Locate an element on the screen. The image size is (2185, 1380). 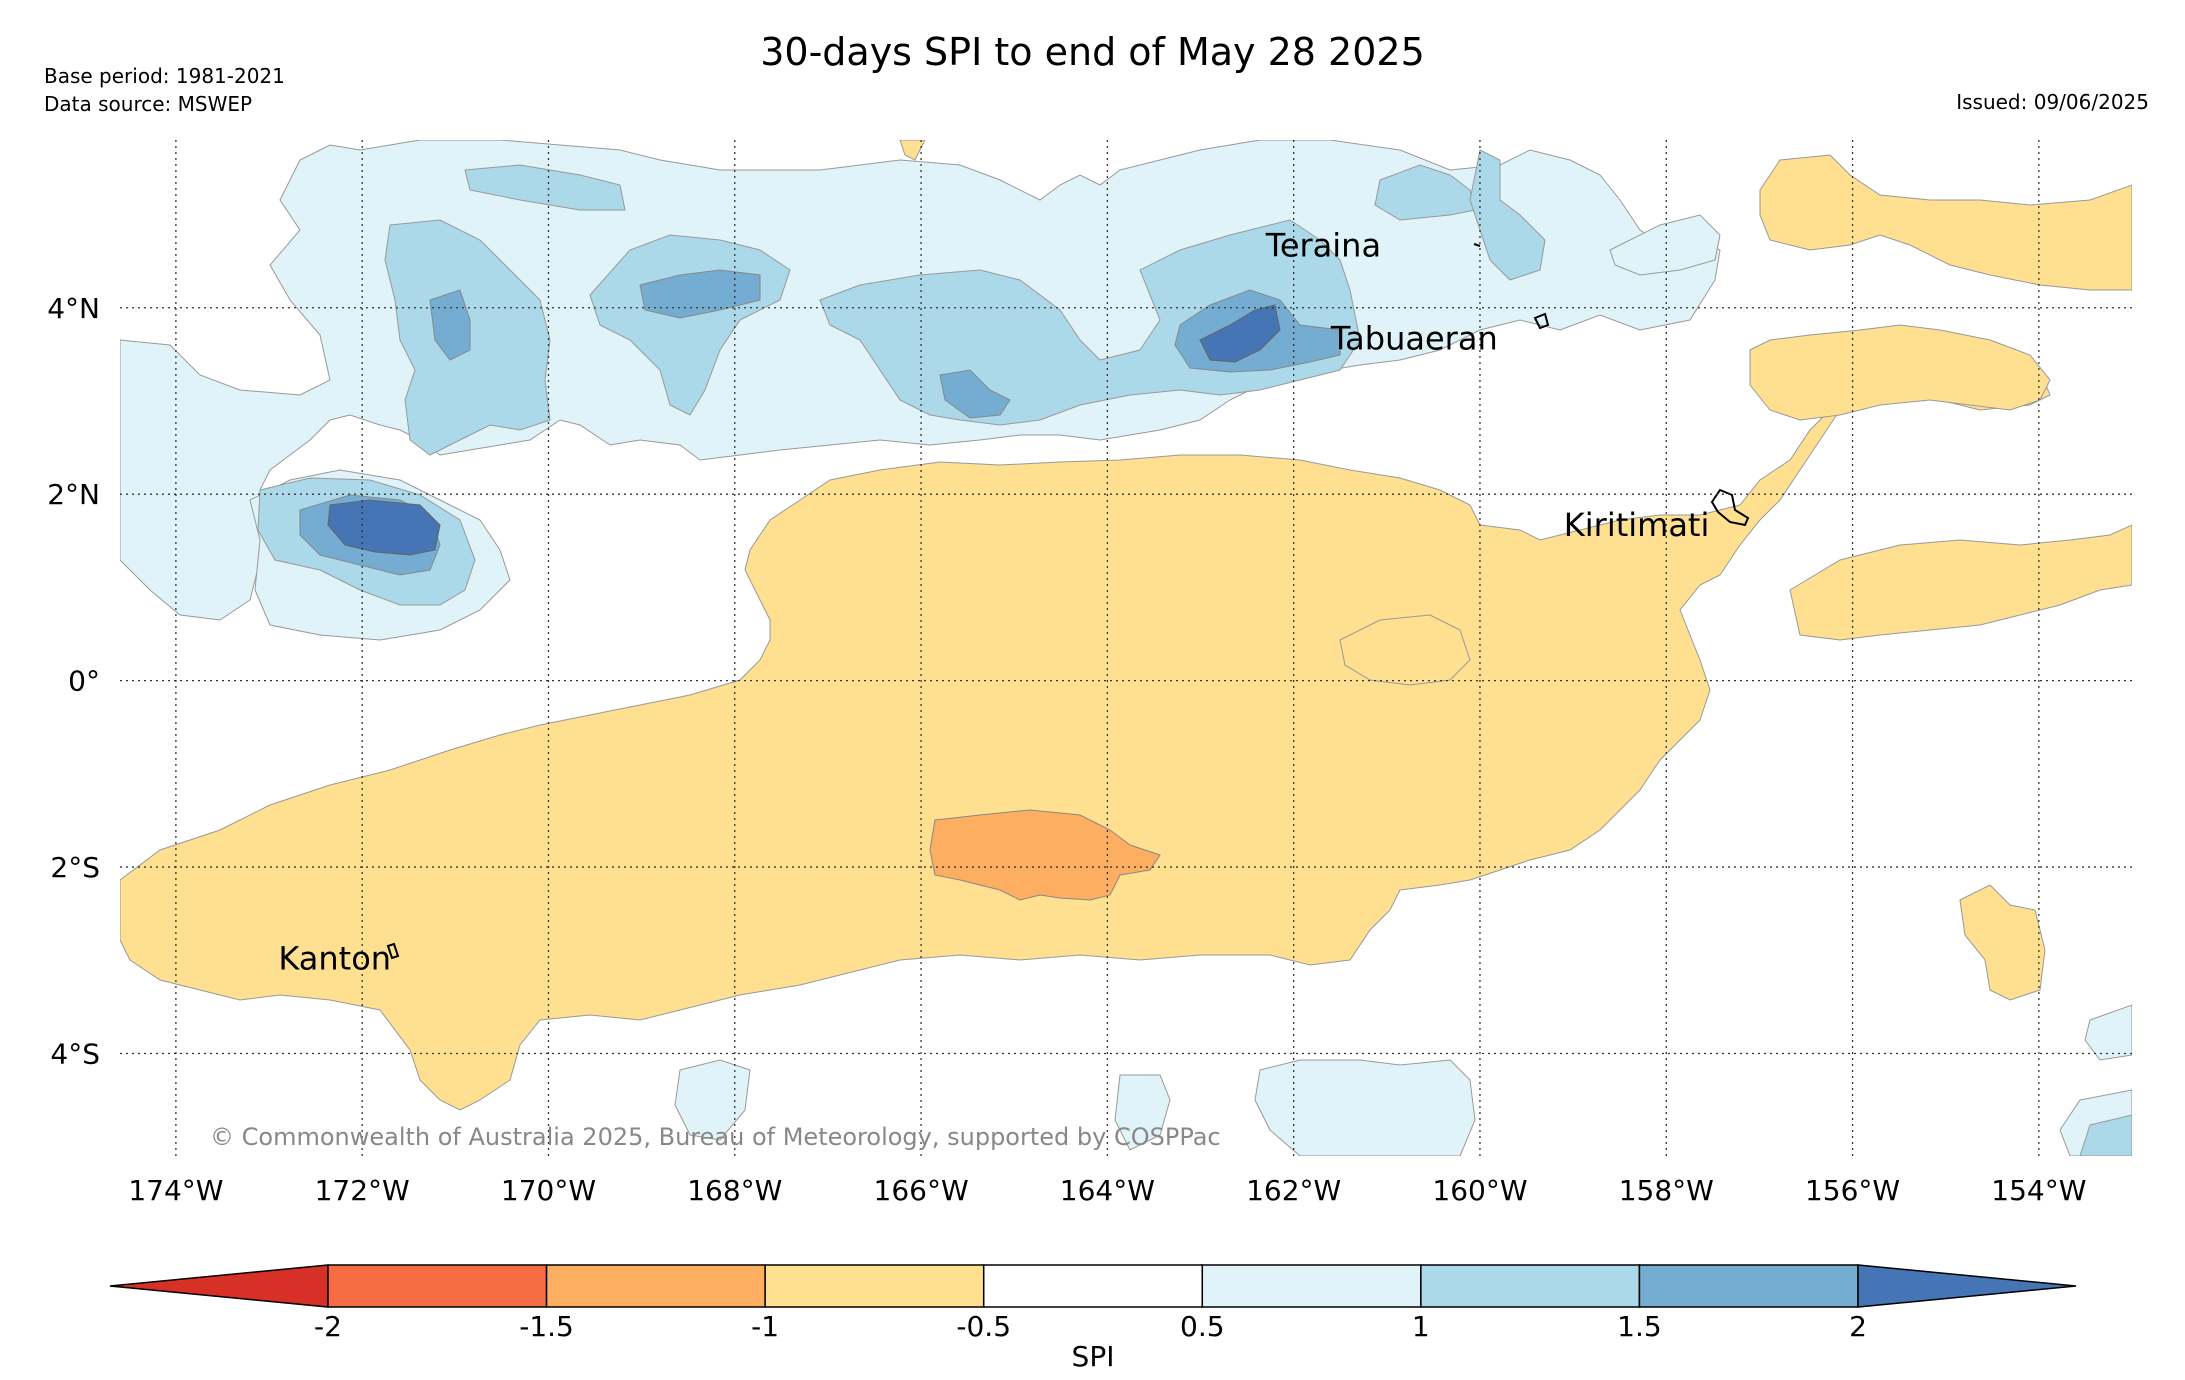
latitude-labels: 4°N 2°N 0° 2°S 4°S is located at coordinates (73, 681).